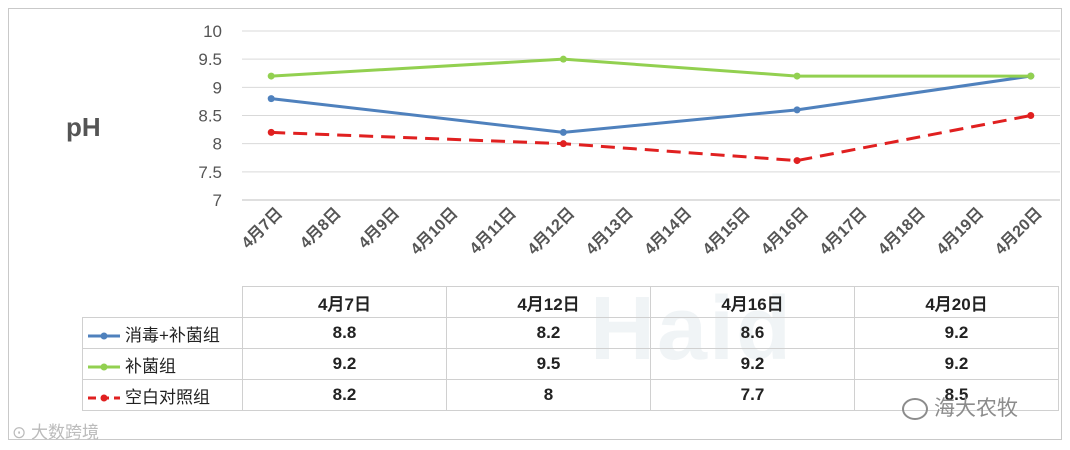 This screenshot has height=450, width=1070. I want to click on legend-label: 消毒+补菌组, so click(172, 335).